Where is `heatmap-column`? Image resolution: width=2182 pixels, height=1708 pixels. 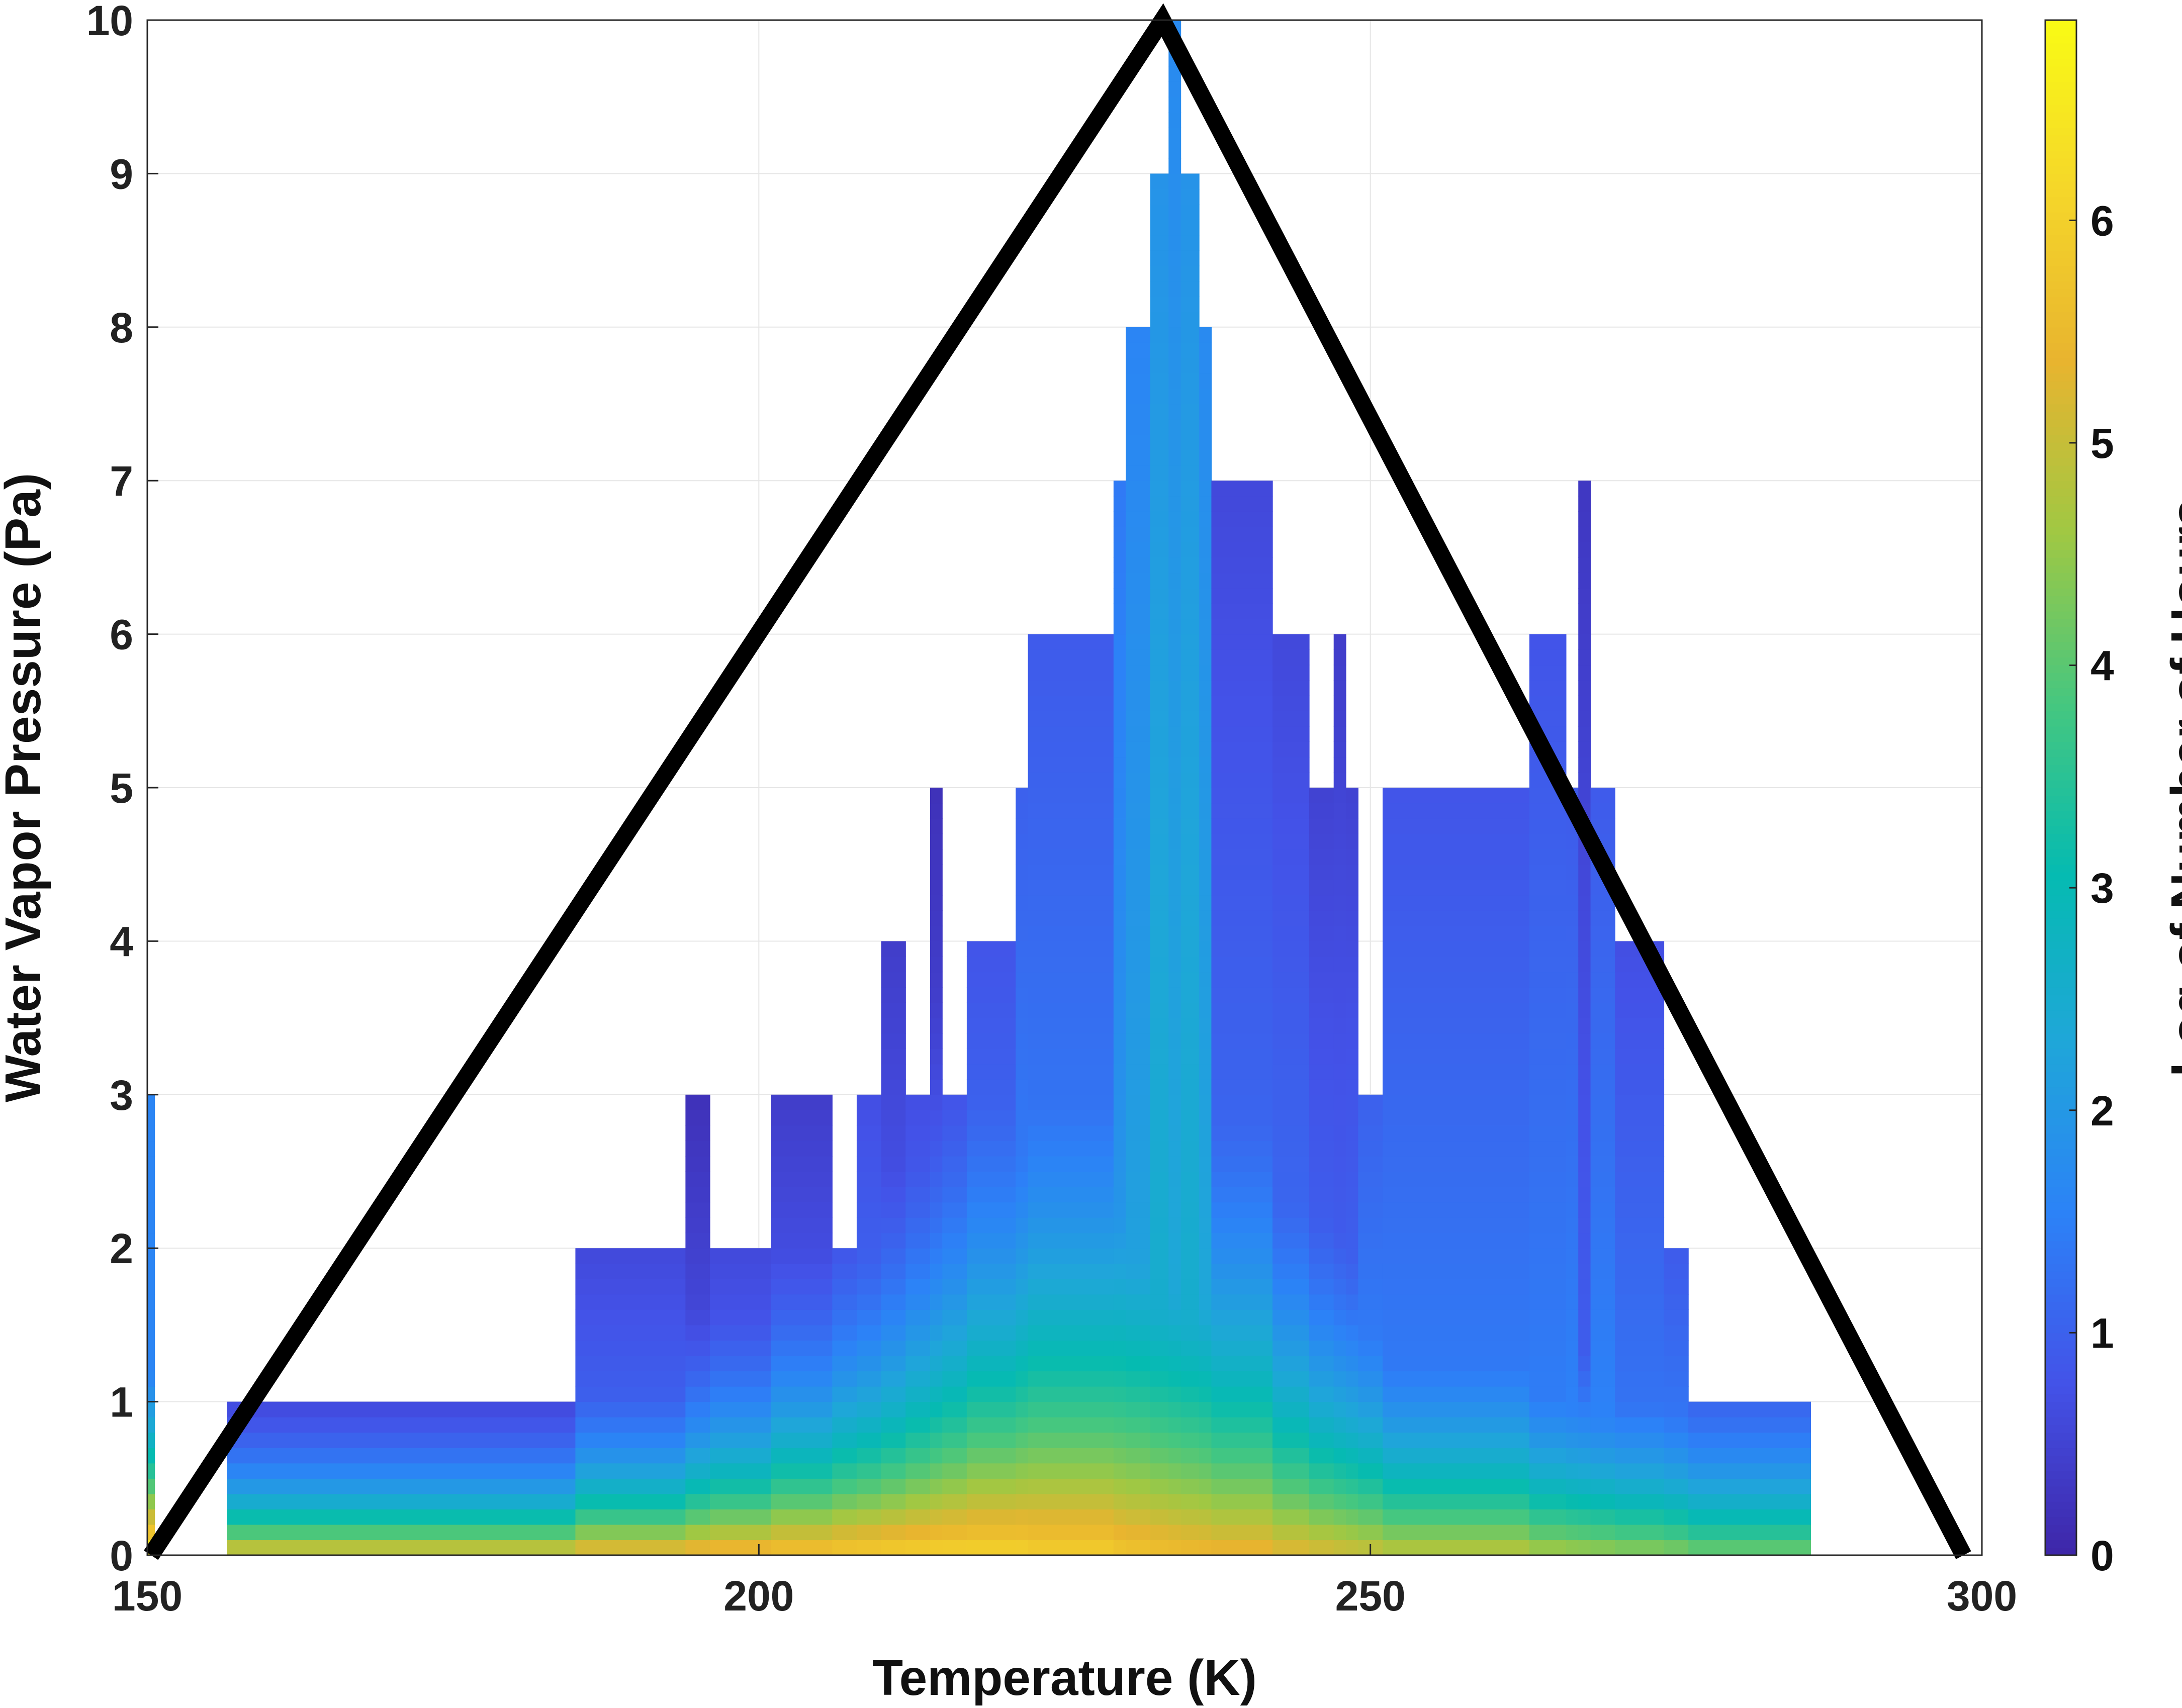
heatmap-column is located at coordinates (918, 1324).